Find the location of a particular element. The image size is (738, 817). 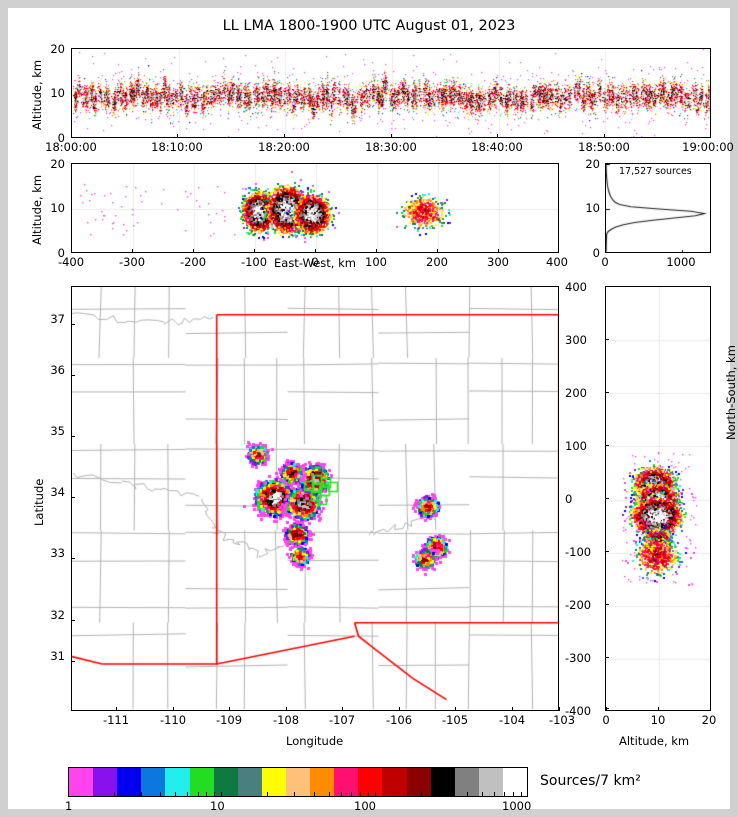

north-south-xlabel: Altitude, km is located at coordinates (654, 741).